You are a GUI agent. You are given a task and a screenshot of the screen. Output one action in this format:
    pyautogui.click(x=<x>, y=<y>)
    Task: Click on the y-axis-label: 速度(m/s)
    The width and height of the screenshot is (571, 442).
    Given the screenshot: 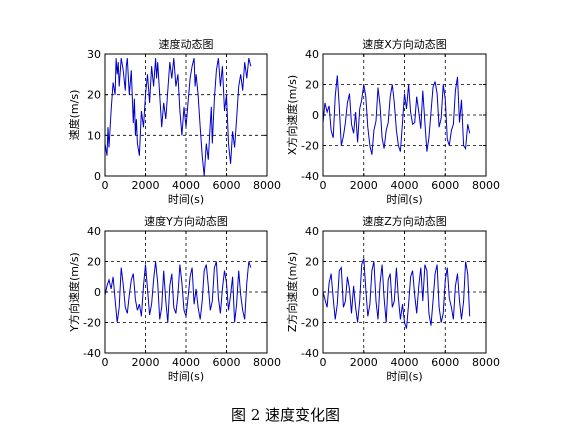 What is the action you would take?
    pyautogui.click(x=74, y=115)
    